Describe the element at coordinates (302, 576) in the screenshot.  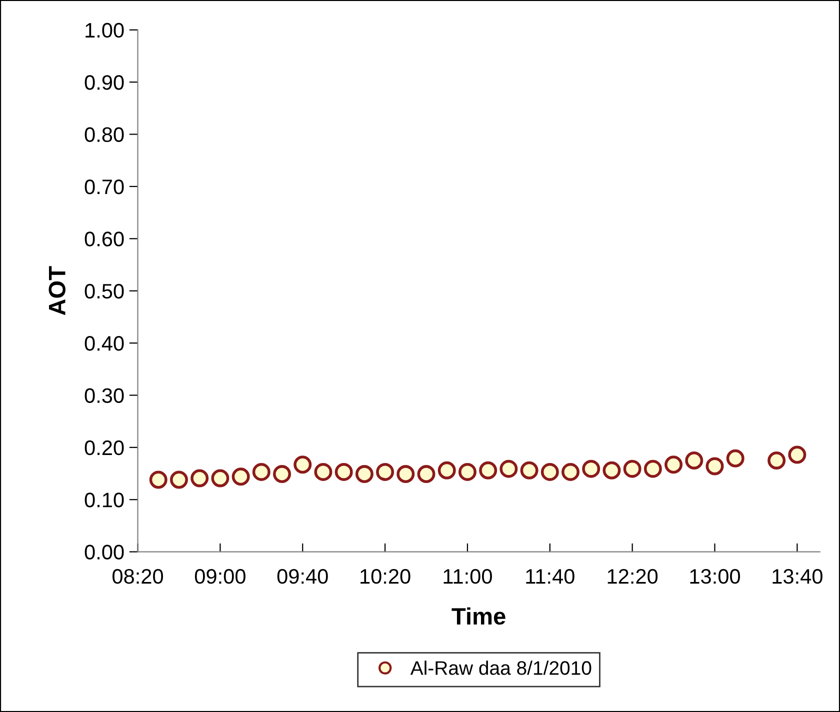
I see `x-tick-label: 09:40` at that location.